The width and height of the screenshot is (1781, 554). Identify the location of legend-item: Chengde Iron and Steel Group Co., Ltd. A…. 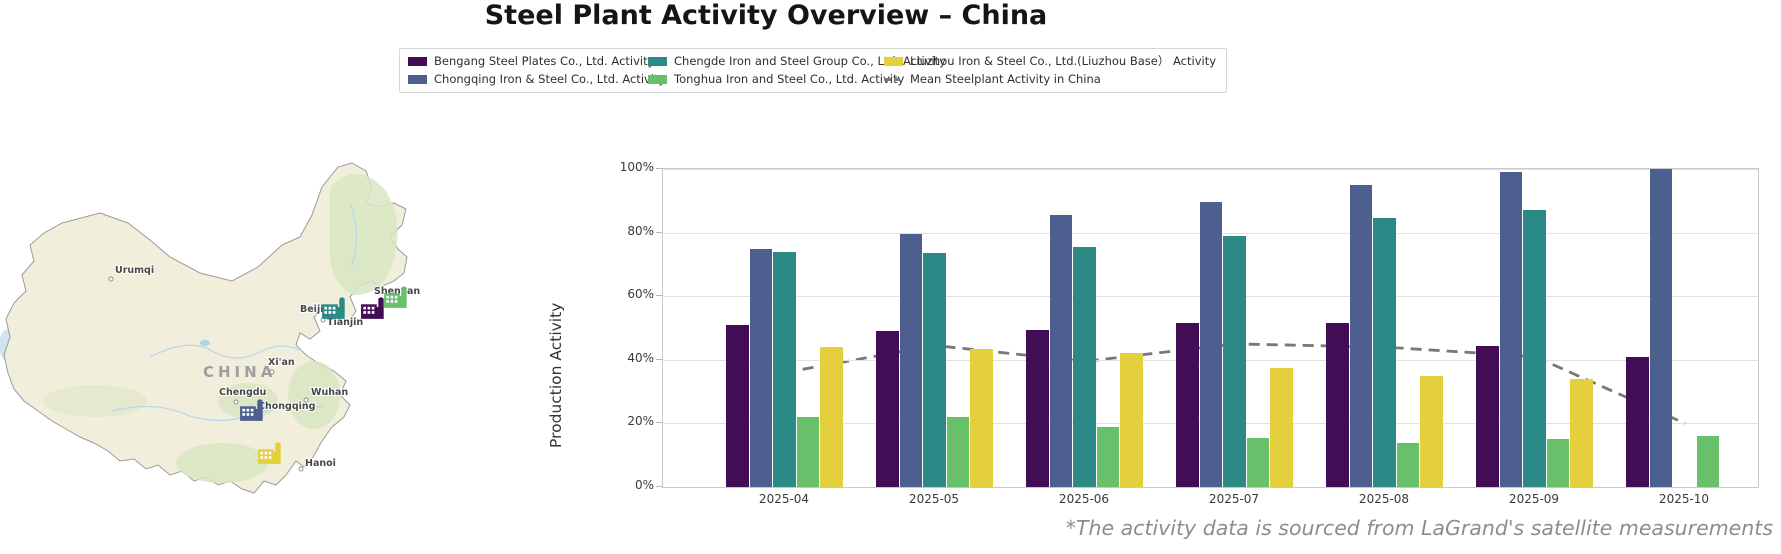
(797, 61).